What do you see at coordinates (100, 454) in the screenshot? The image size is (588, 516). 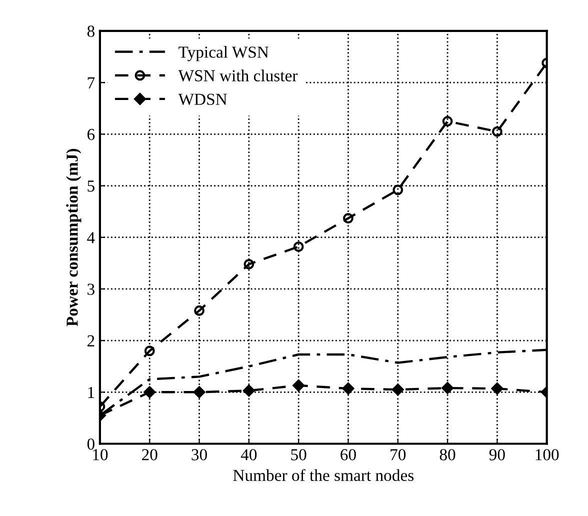 I see `x-tick-label: 10` at bounding box center [100, 454].